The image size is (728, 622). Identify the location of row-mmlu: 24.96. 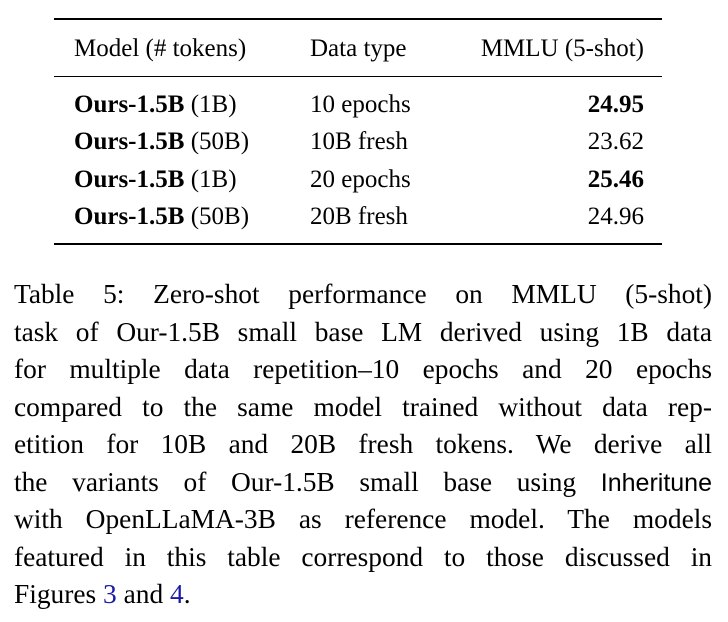
(615, 216).